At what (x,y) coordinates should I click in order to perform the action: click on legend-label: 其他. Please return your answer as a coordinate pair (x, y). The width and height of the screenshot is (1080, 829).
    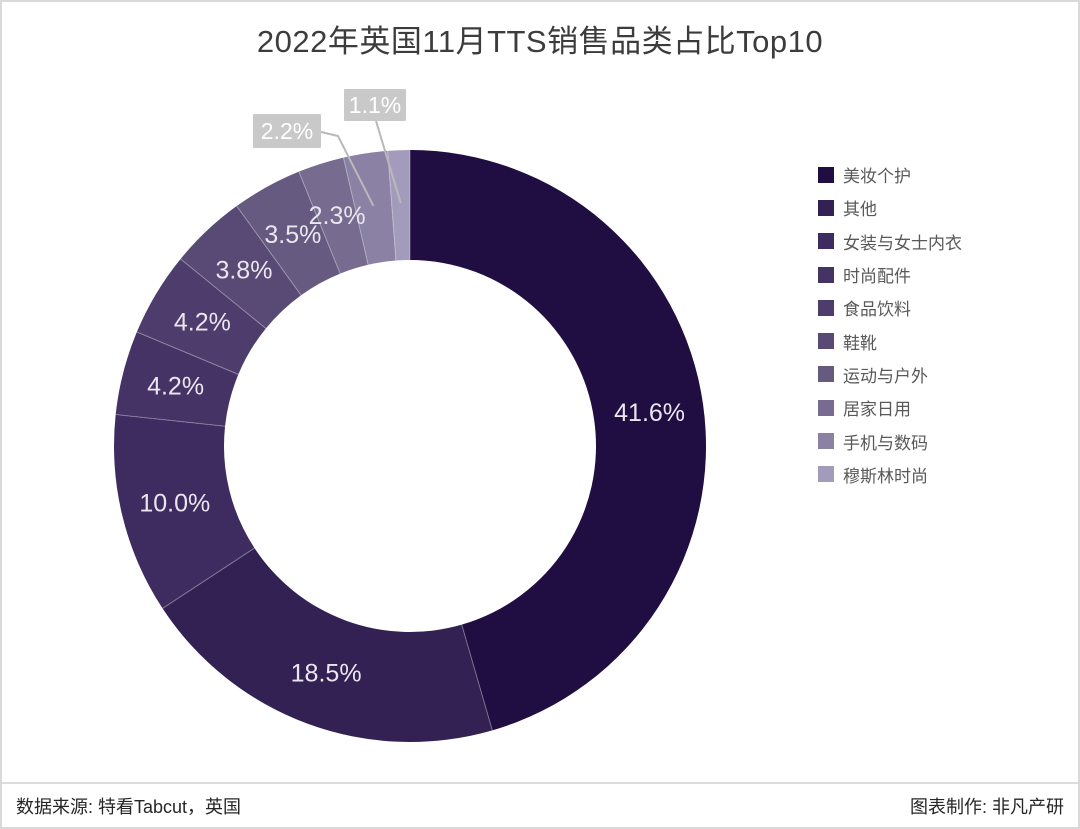
    Looking at the image, I should click on (860, 210).